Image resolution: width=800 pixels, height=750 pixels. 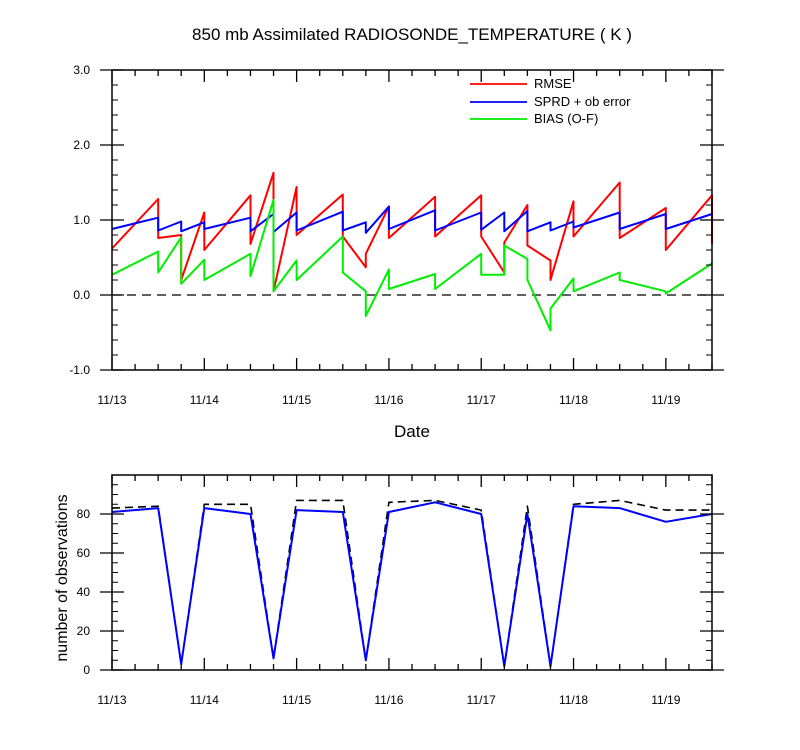 I want to click on y-tick-label: 3.0, so click(x=81, y=70).